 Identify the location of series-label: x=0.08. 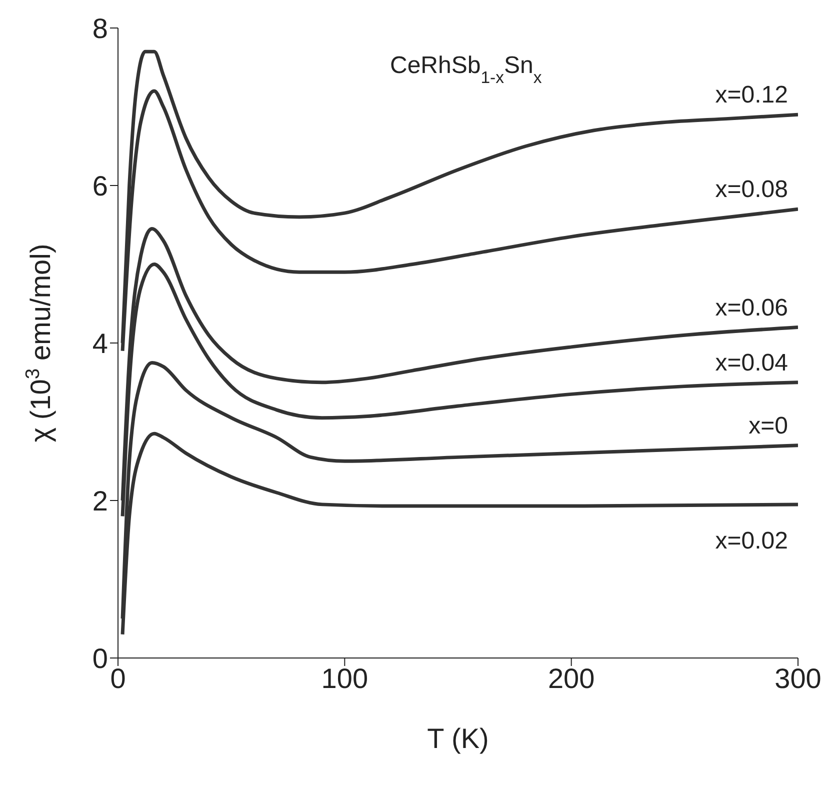
(751, 190).